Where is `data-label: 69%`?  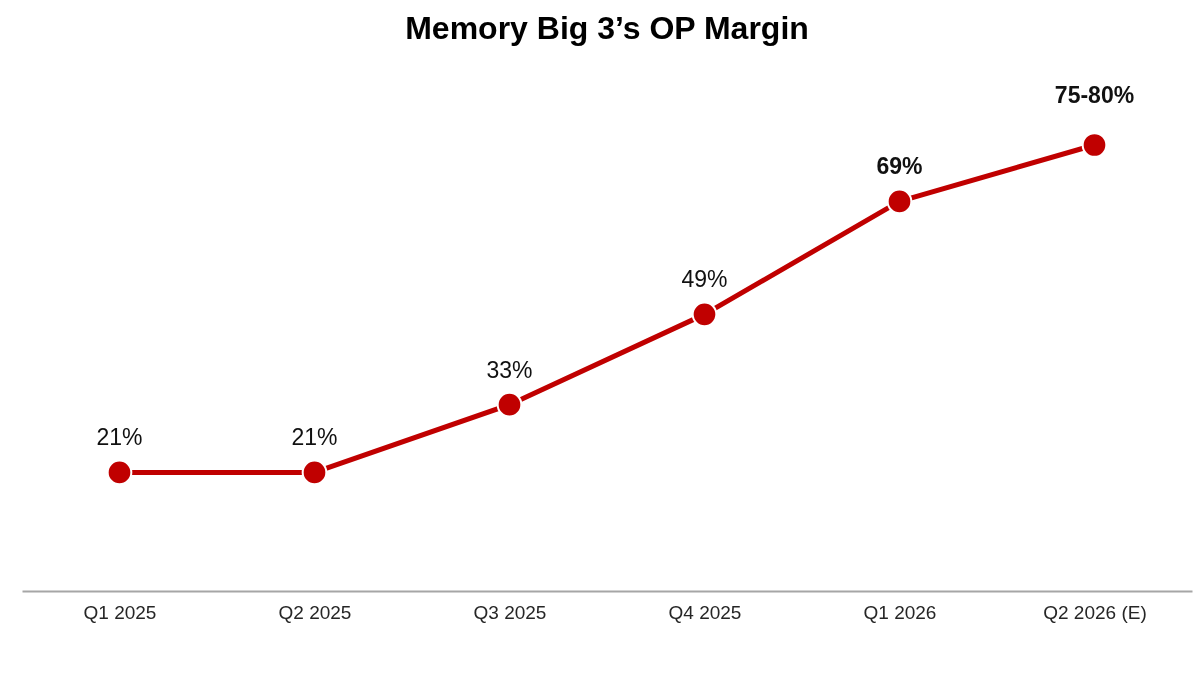
data-label: 69% is located at coordinates (899, 166).